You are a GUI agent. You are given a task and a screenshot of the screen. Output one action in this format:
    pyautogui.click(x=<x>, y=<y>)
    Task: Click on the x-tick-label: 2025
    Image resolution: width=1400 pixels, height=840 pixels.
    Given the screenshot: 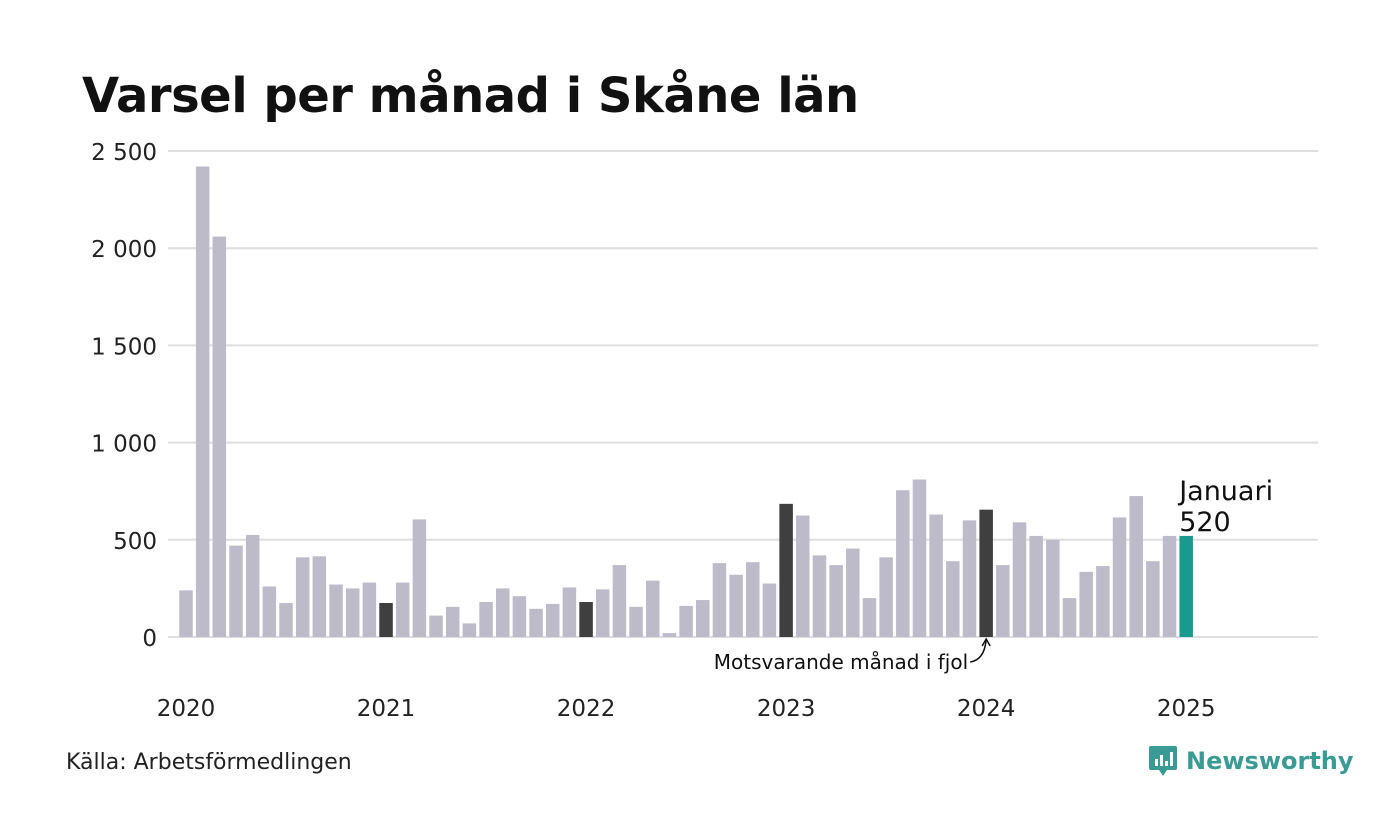 What is the action you would take?
    pyautogui.click(x=1186, y=709)
    